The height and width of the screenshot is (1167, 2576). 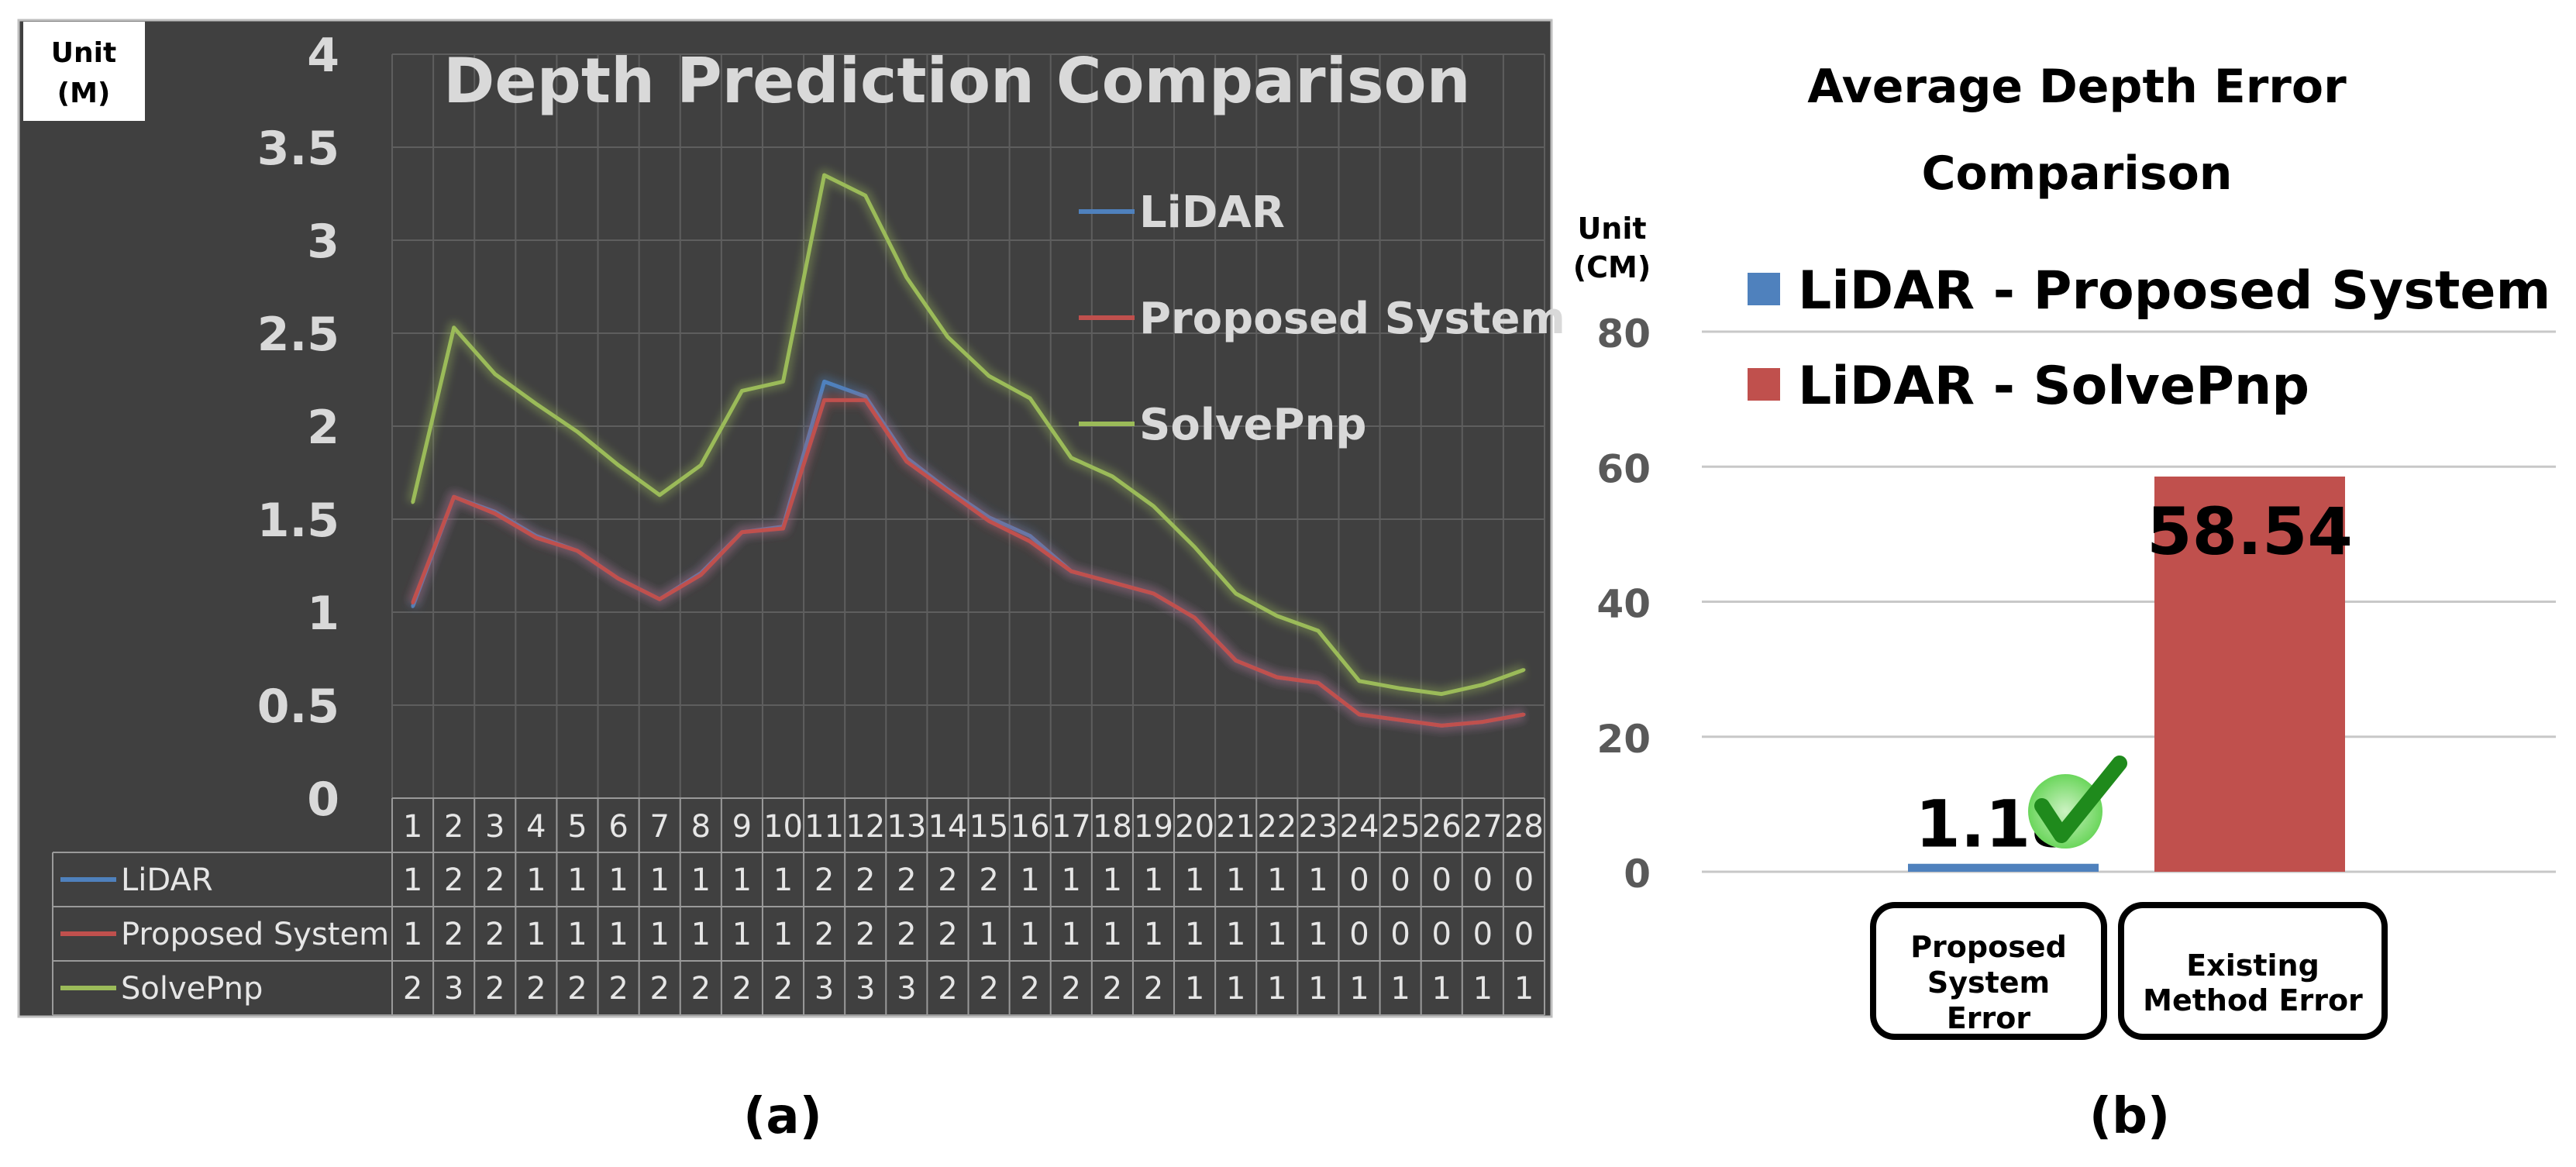 I want to click on chart-a-y-tick-label: 3.5, so click(x=298, y=149).